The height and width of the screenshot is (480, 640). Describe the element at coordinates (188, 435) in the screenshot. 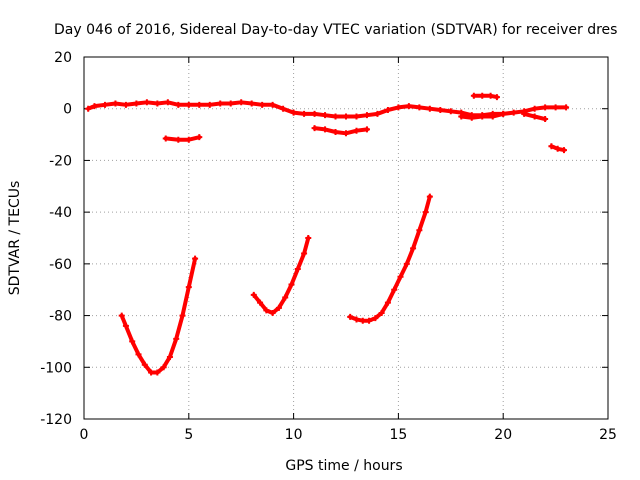

I see `x-tick-label: 5` at that location.